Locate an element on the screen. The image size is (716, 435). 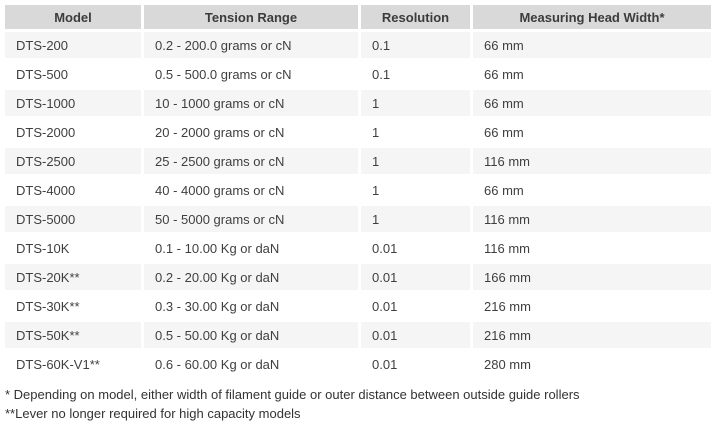
table-cell: 280 mm is located at coordinates (592, 364).